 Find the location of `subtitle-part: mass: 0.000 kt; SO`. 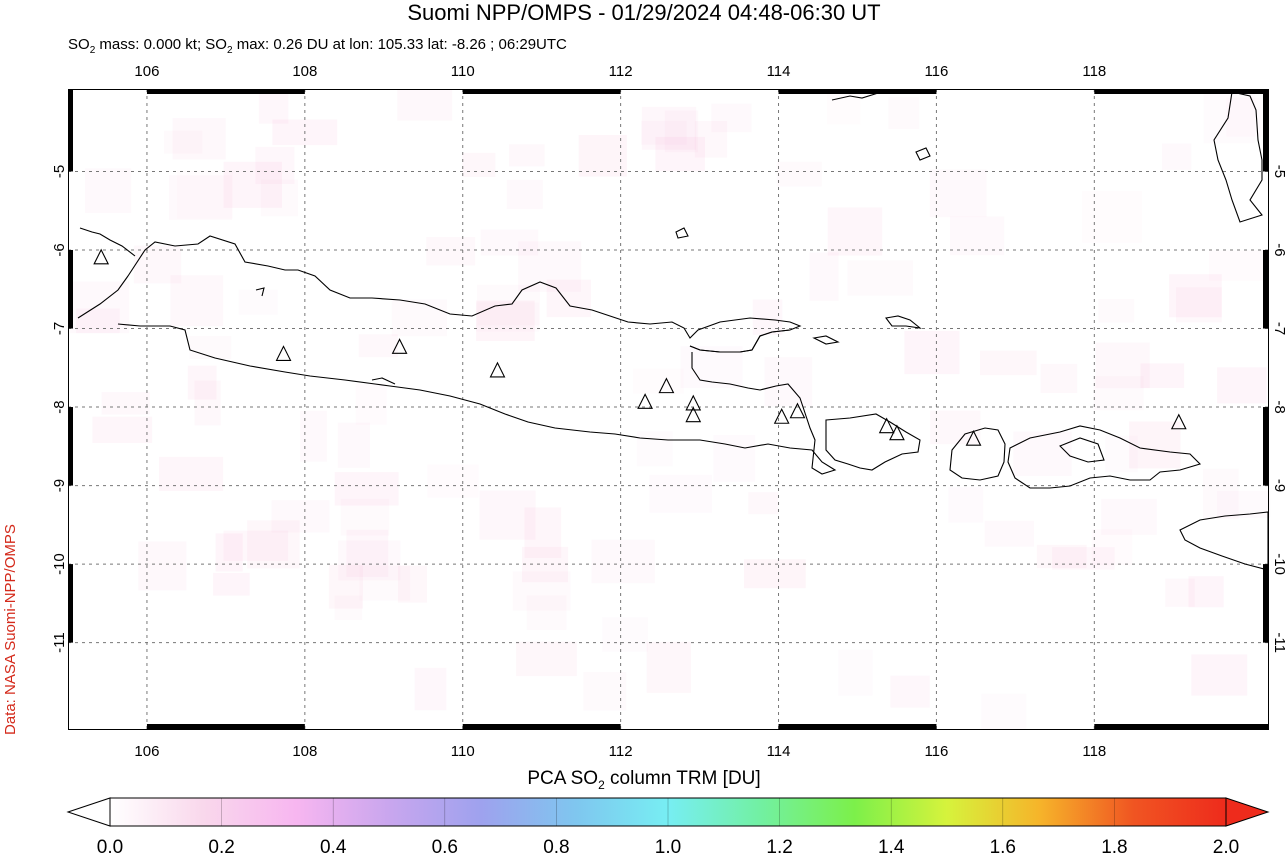

subtitle-part: mass: 0.000 kt; SO is located at coordinates (161, 44).